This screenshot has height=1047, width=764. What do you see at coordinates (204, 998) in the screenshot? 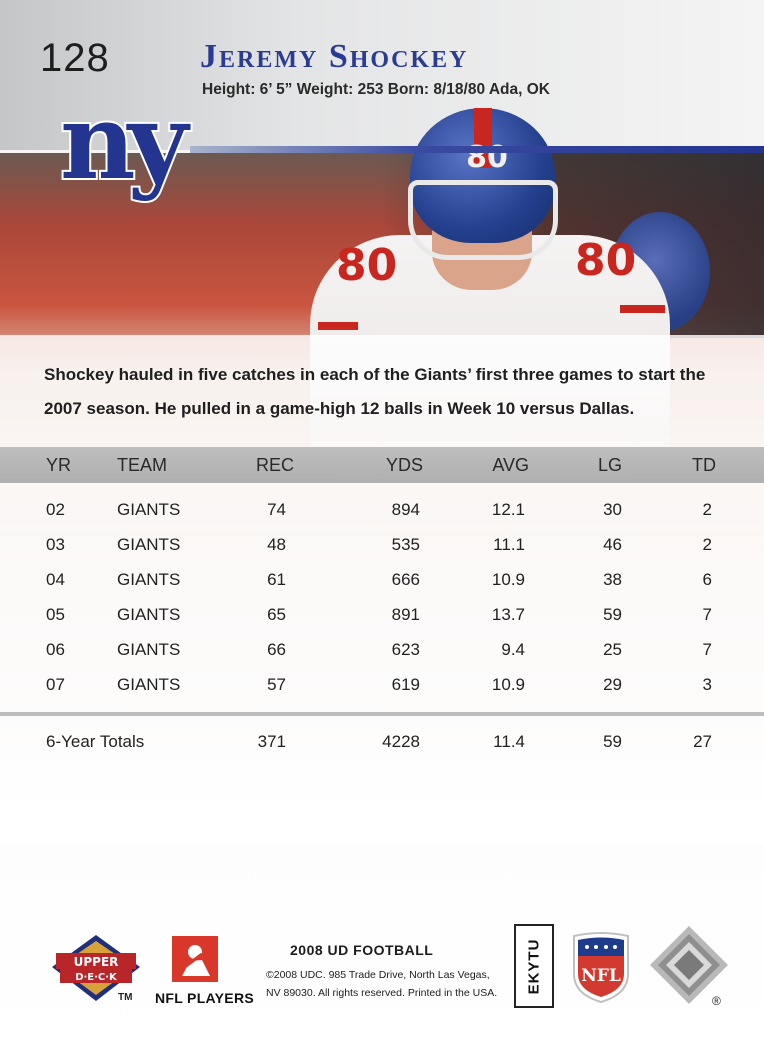
I see `nfl-players-label: NFL PLAYERS` at bounding box center [204, 998].